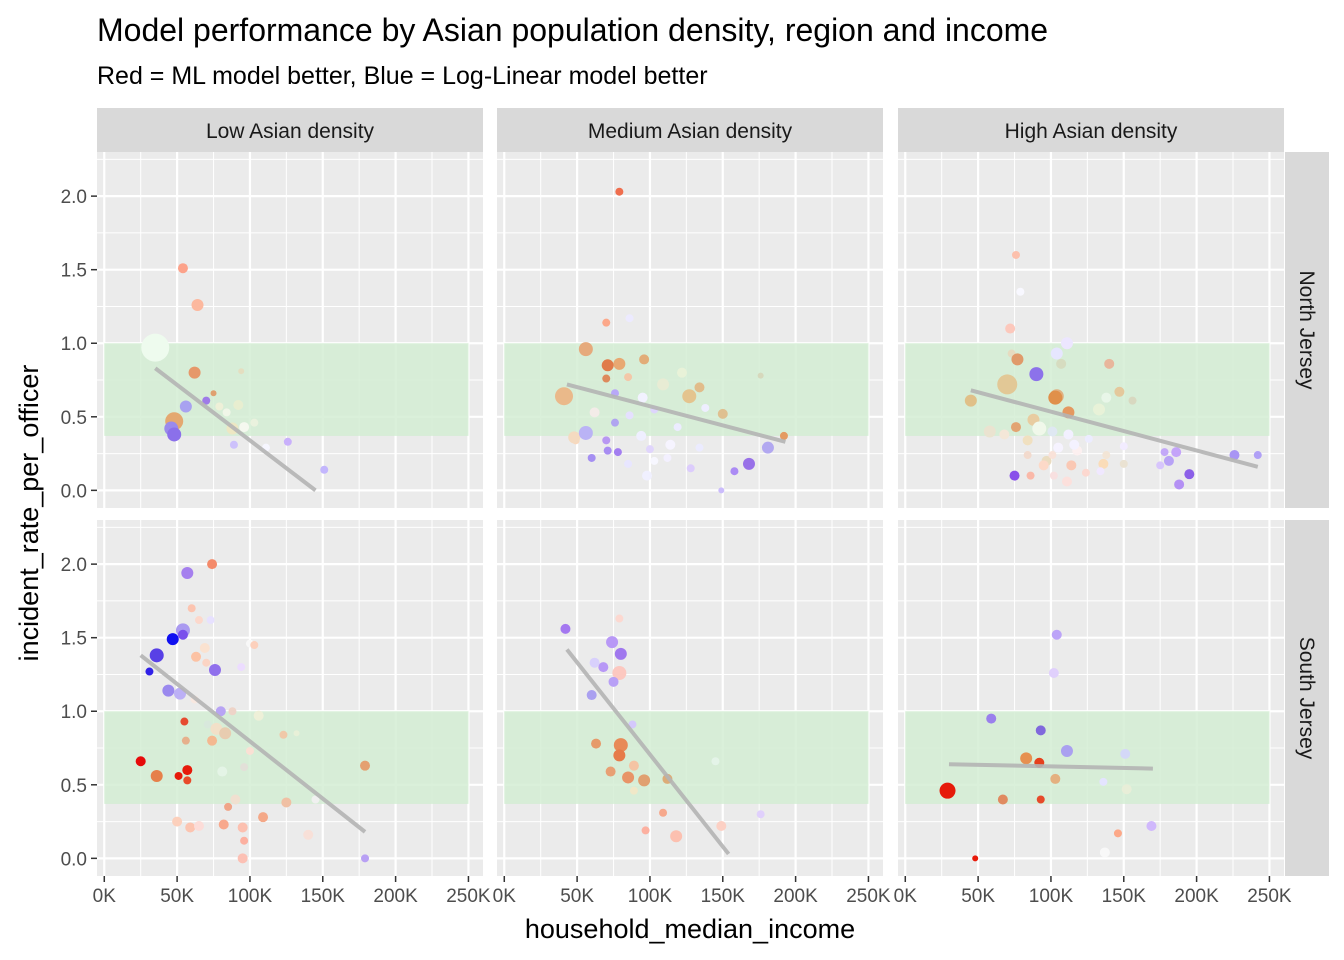 Image resolution: width=1344 pixels, height=960 pixels. Describe the element at coordinates (74, 418) in the screenshot. I see `y-tick-label: 0.5` at that location.